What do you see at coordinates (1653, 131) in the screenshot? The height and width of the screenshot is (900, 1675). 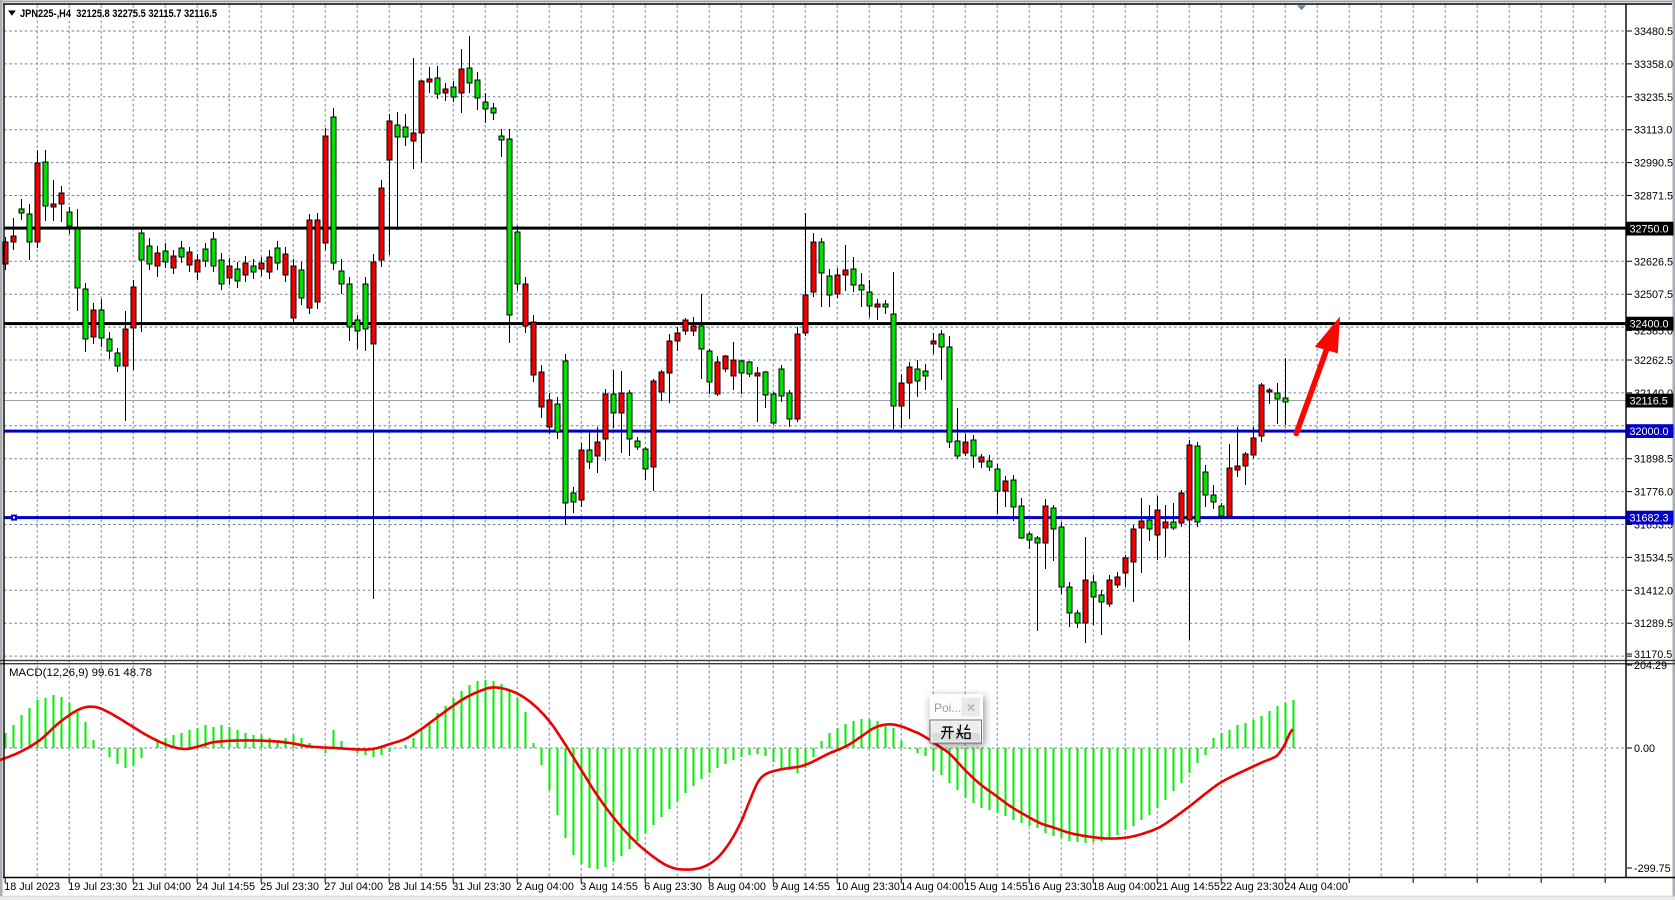 I see `svg-text: 33113.0` at bounding box center [1653, 131].